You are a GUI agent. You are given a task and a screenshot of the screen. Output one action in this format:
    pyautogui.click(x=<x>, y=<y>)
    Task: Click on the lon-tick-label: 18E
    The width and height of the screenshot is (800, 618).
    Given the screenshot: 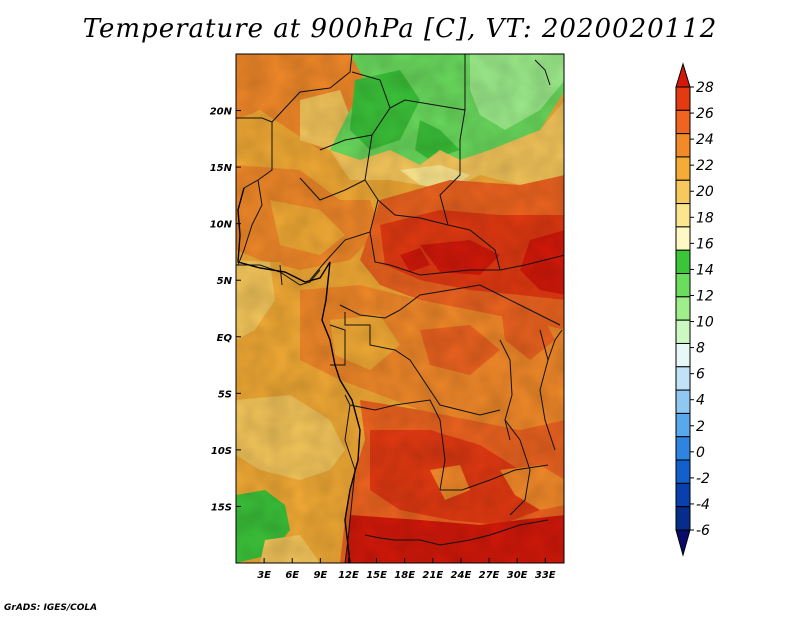 What is the action you would take?
    pyautogui.click(x=404, y=575)
    